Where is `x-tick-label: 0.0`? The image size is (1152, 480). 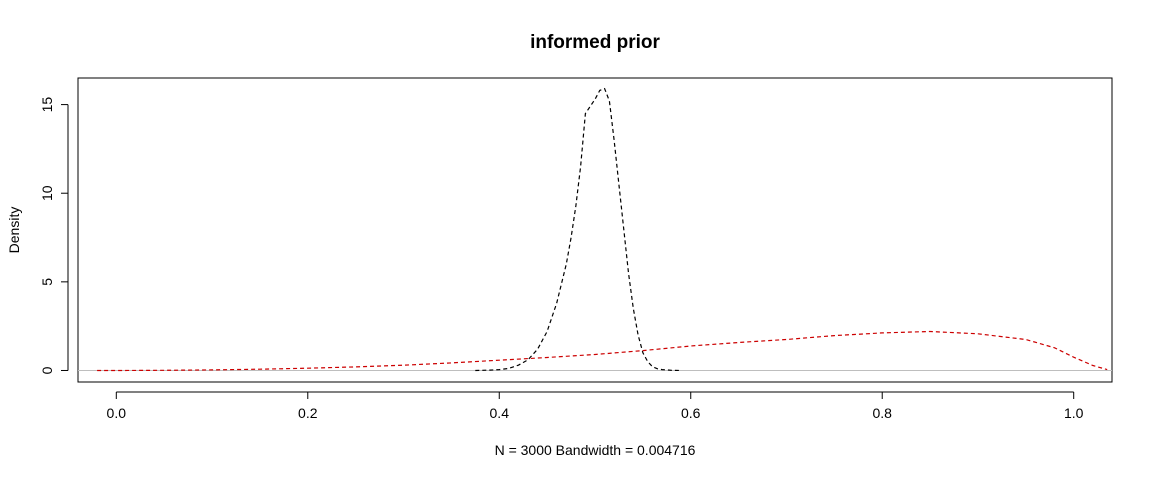
x-tick-label: 0.0 is located at coordinates (117, 413).